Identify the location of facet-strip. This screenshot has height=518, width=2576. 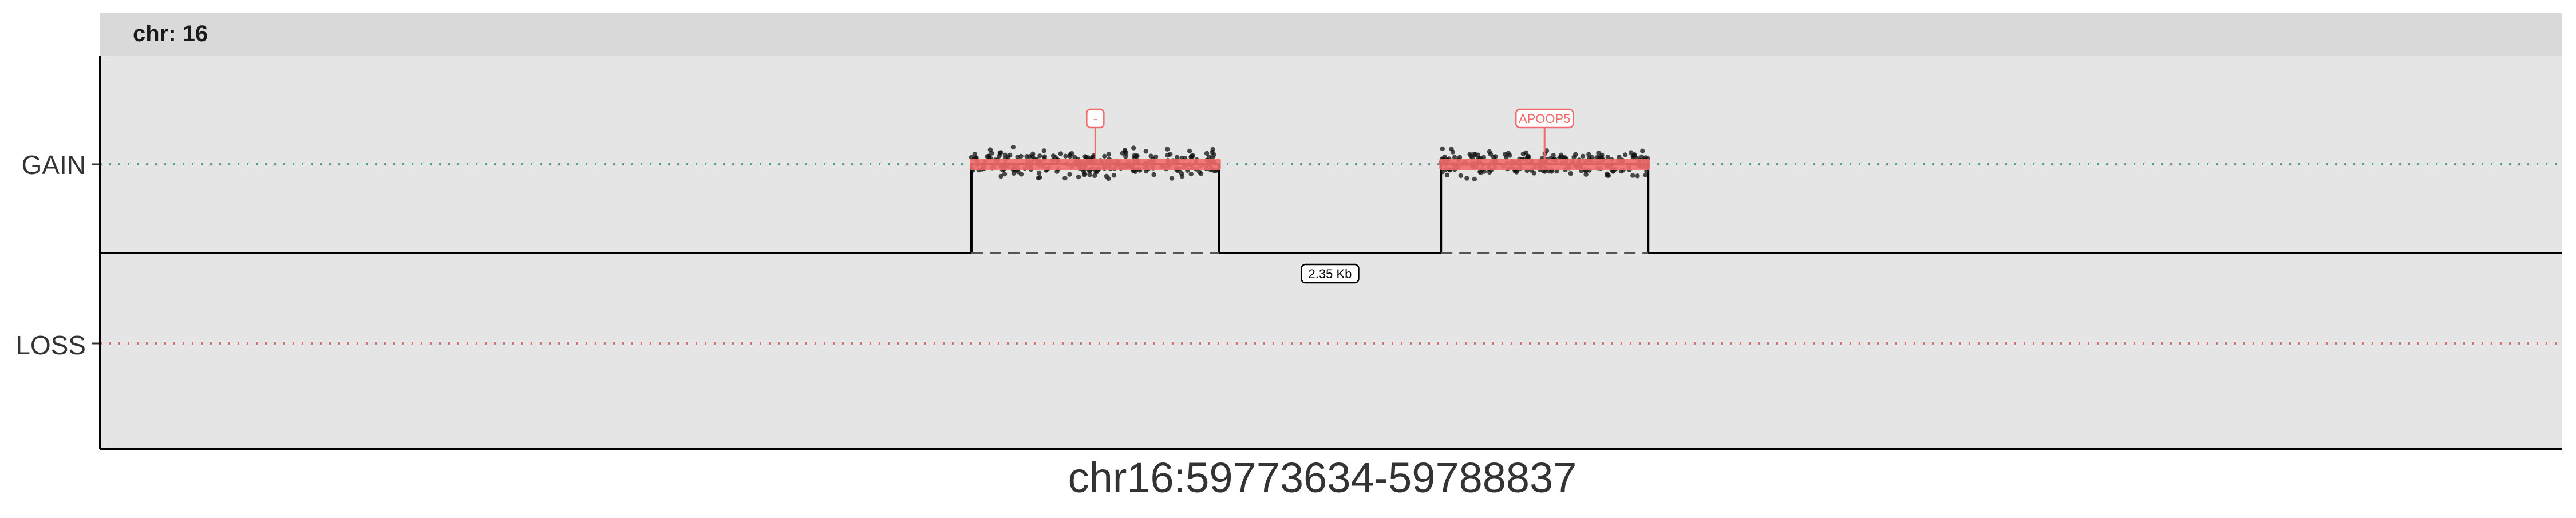
(1331, 34).